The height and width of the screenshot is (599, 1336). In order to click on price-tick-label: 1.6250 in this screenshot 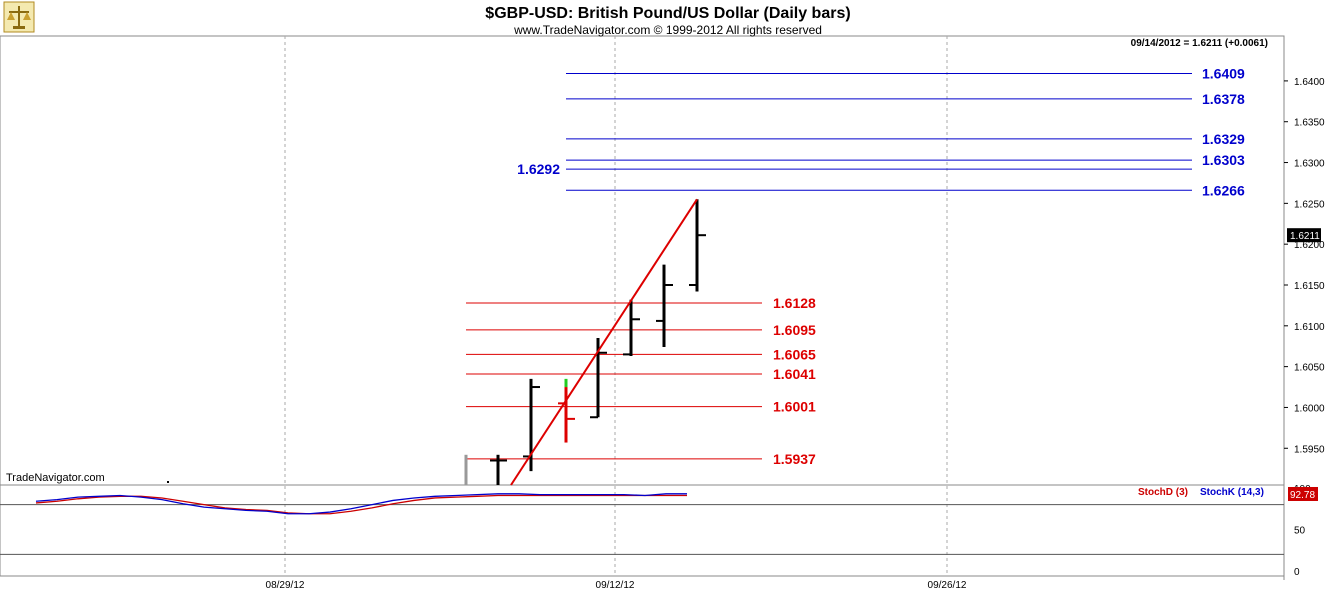, I will do `click(1309, 204)`.